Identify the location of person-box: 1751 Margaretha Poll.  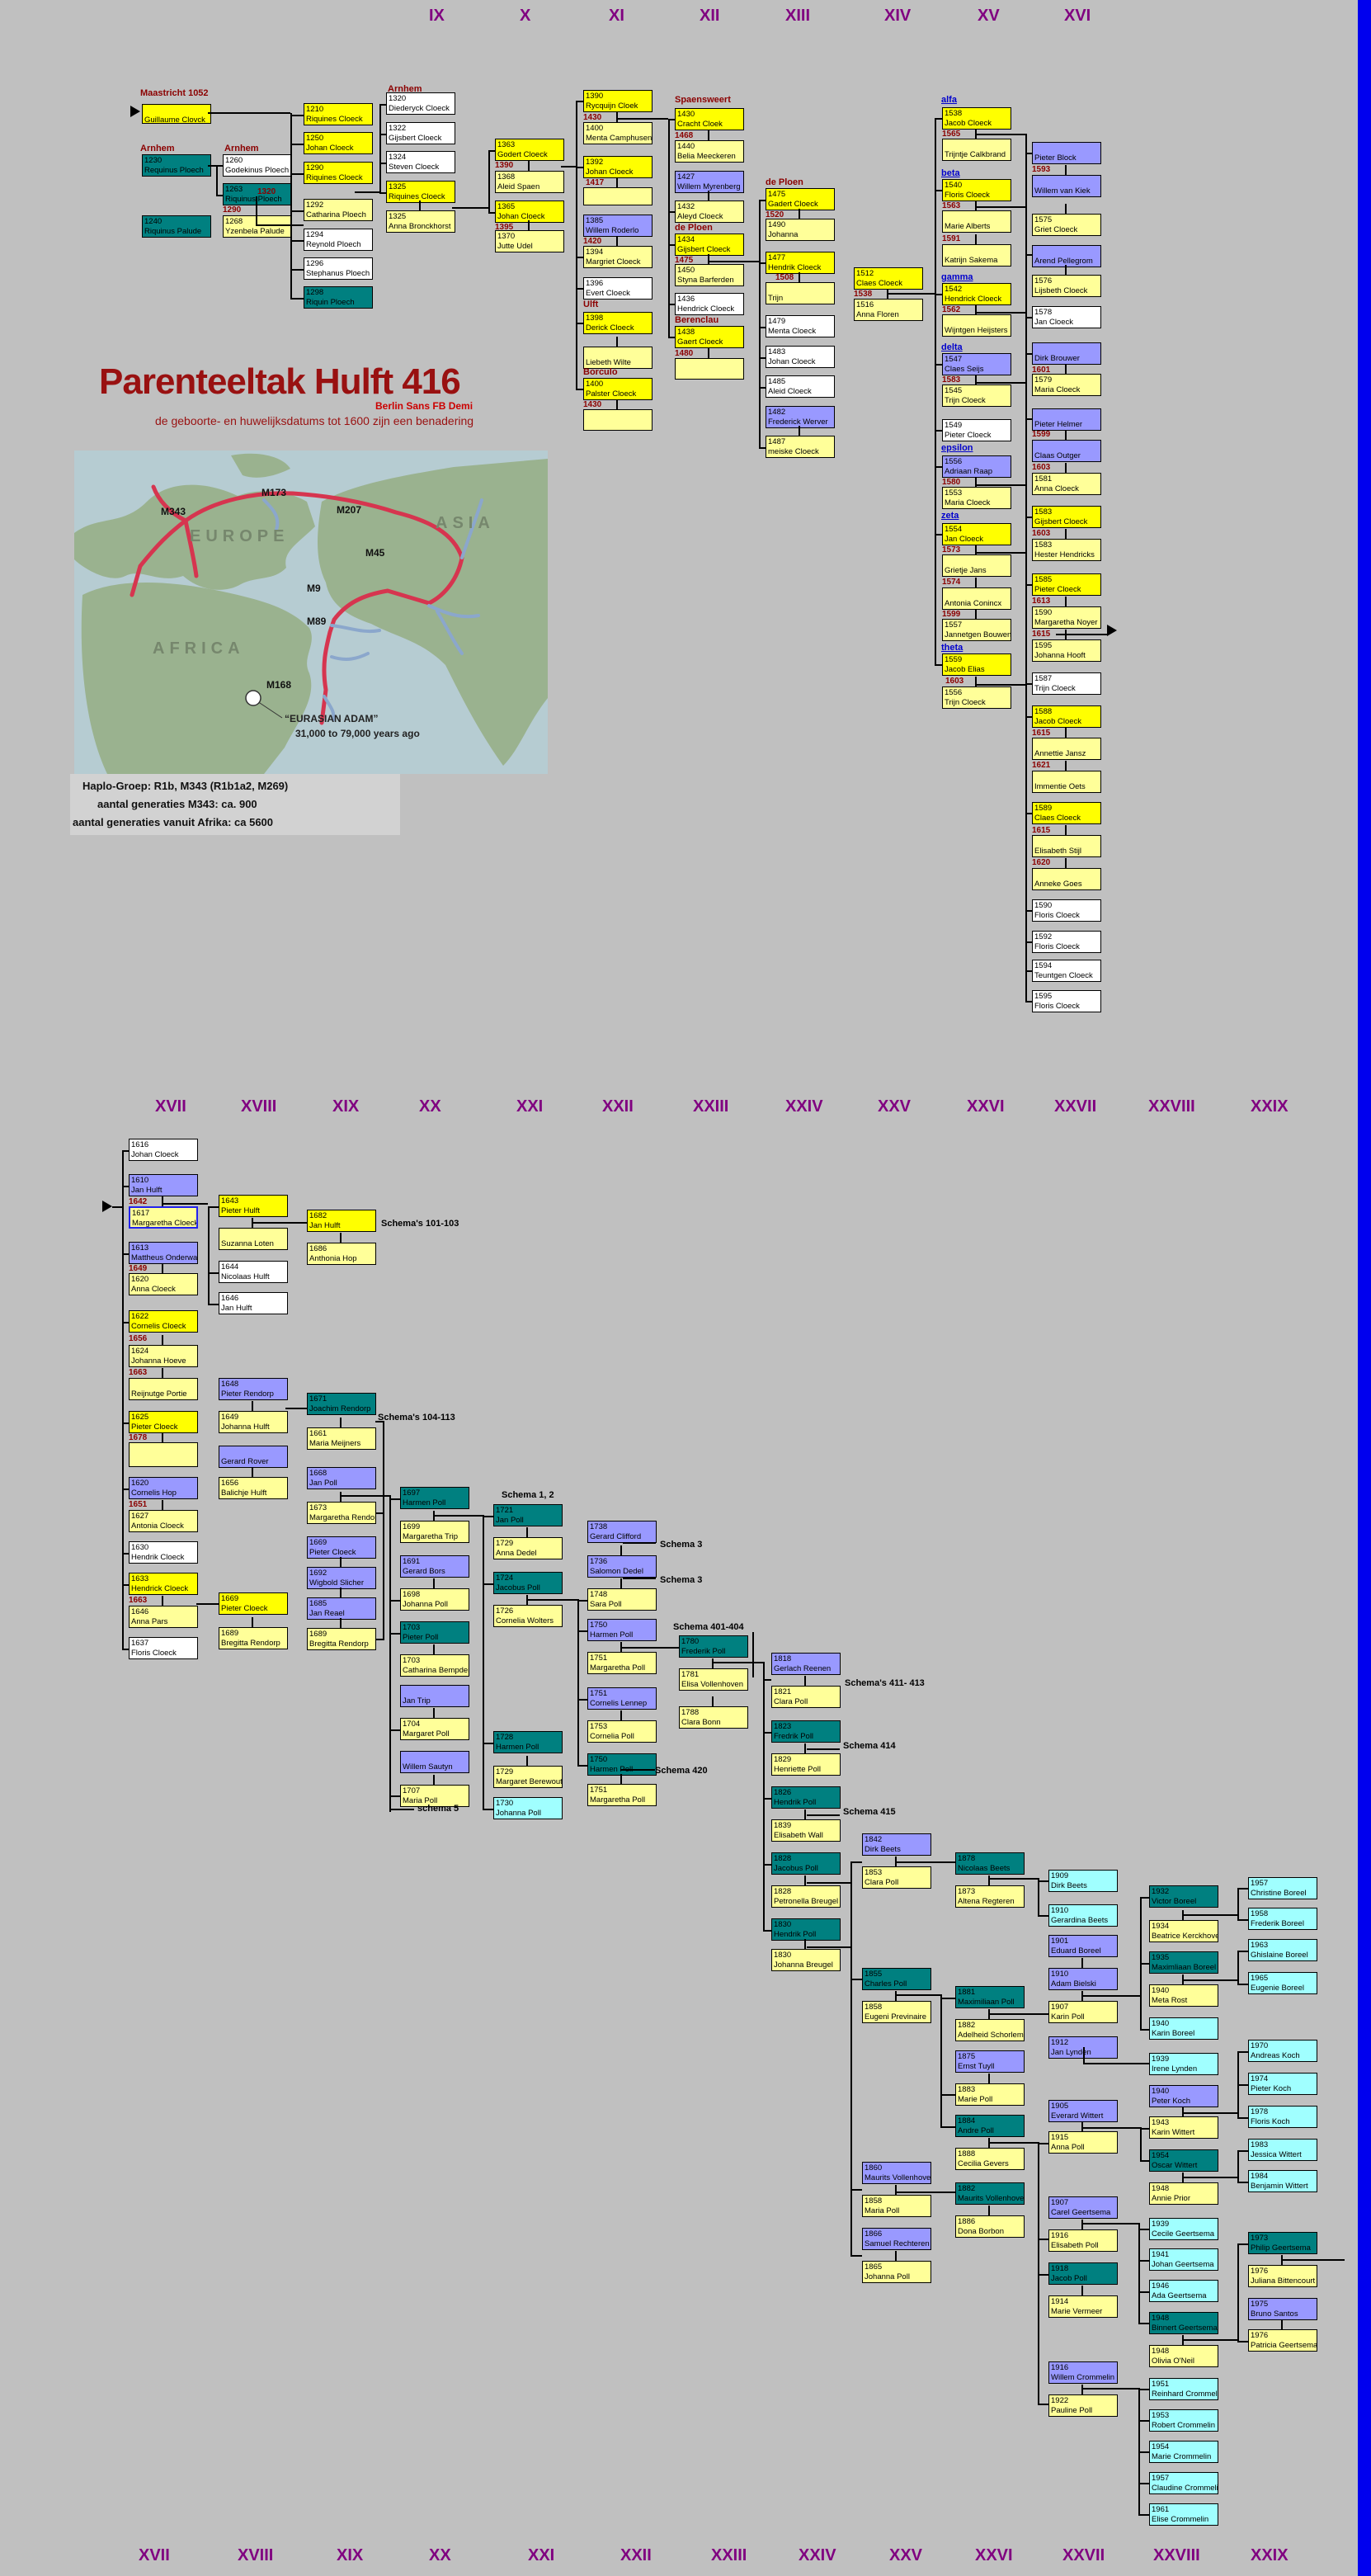
(622, 1795).